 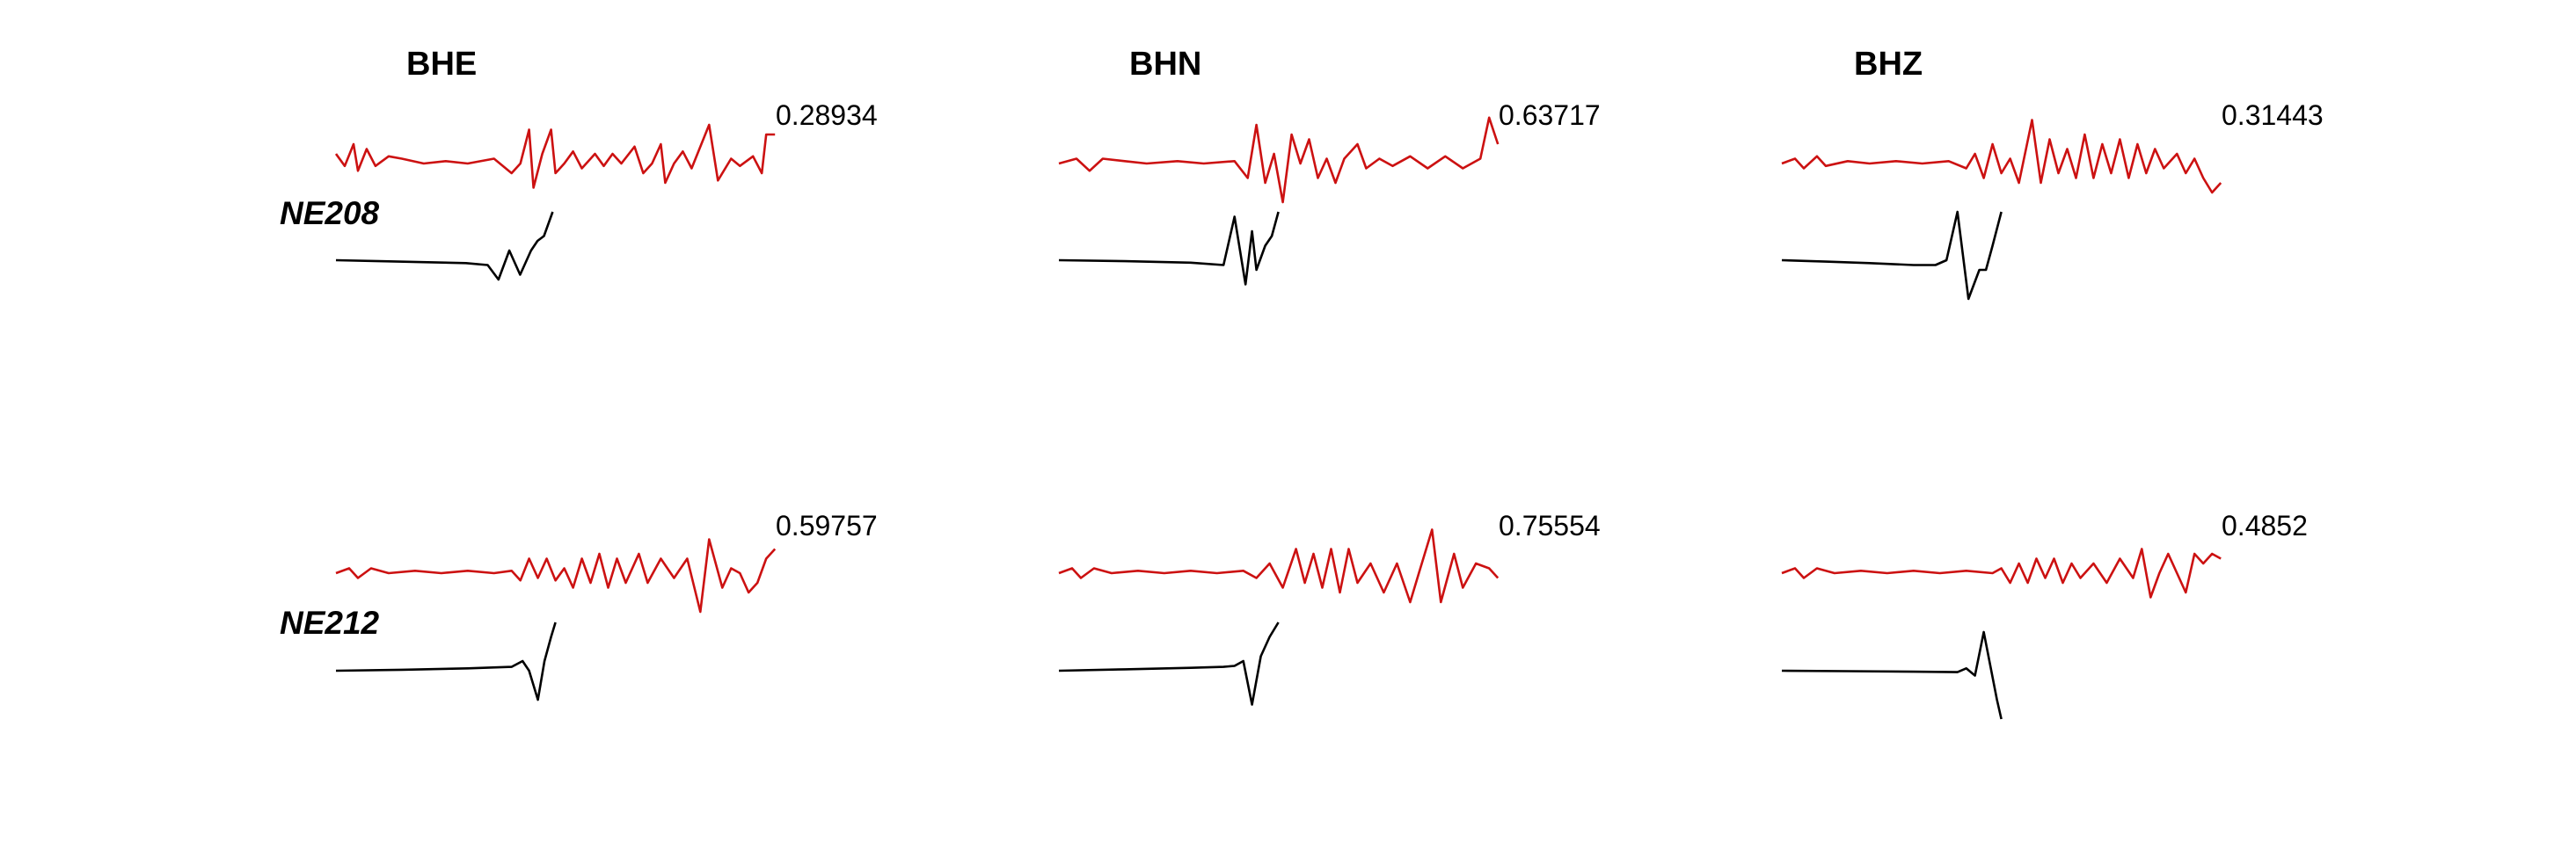 I want to click on synthetic-trace-ne208-bhn, so click(x=1169, y=249).